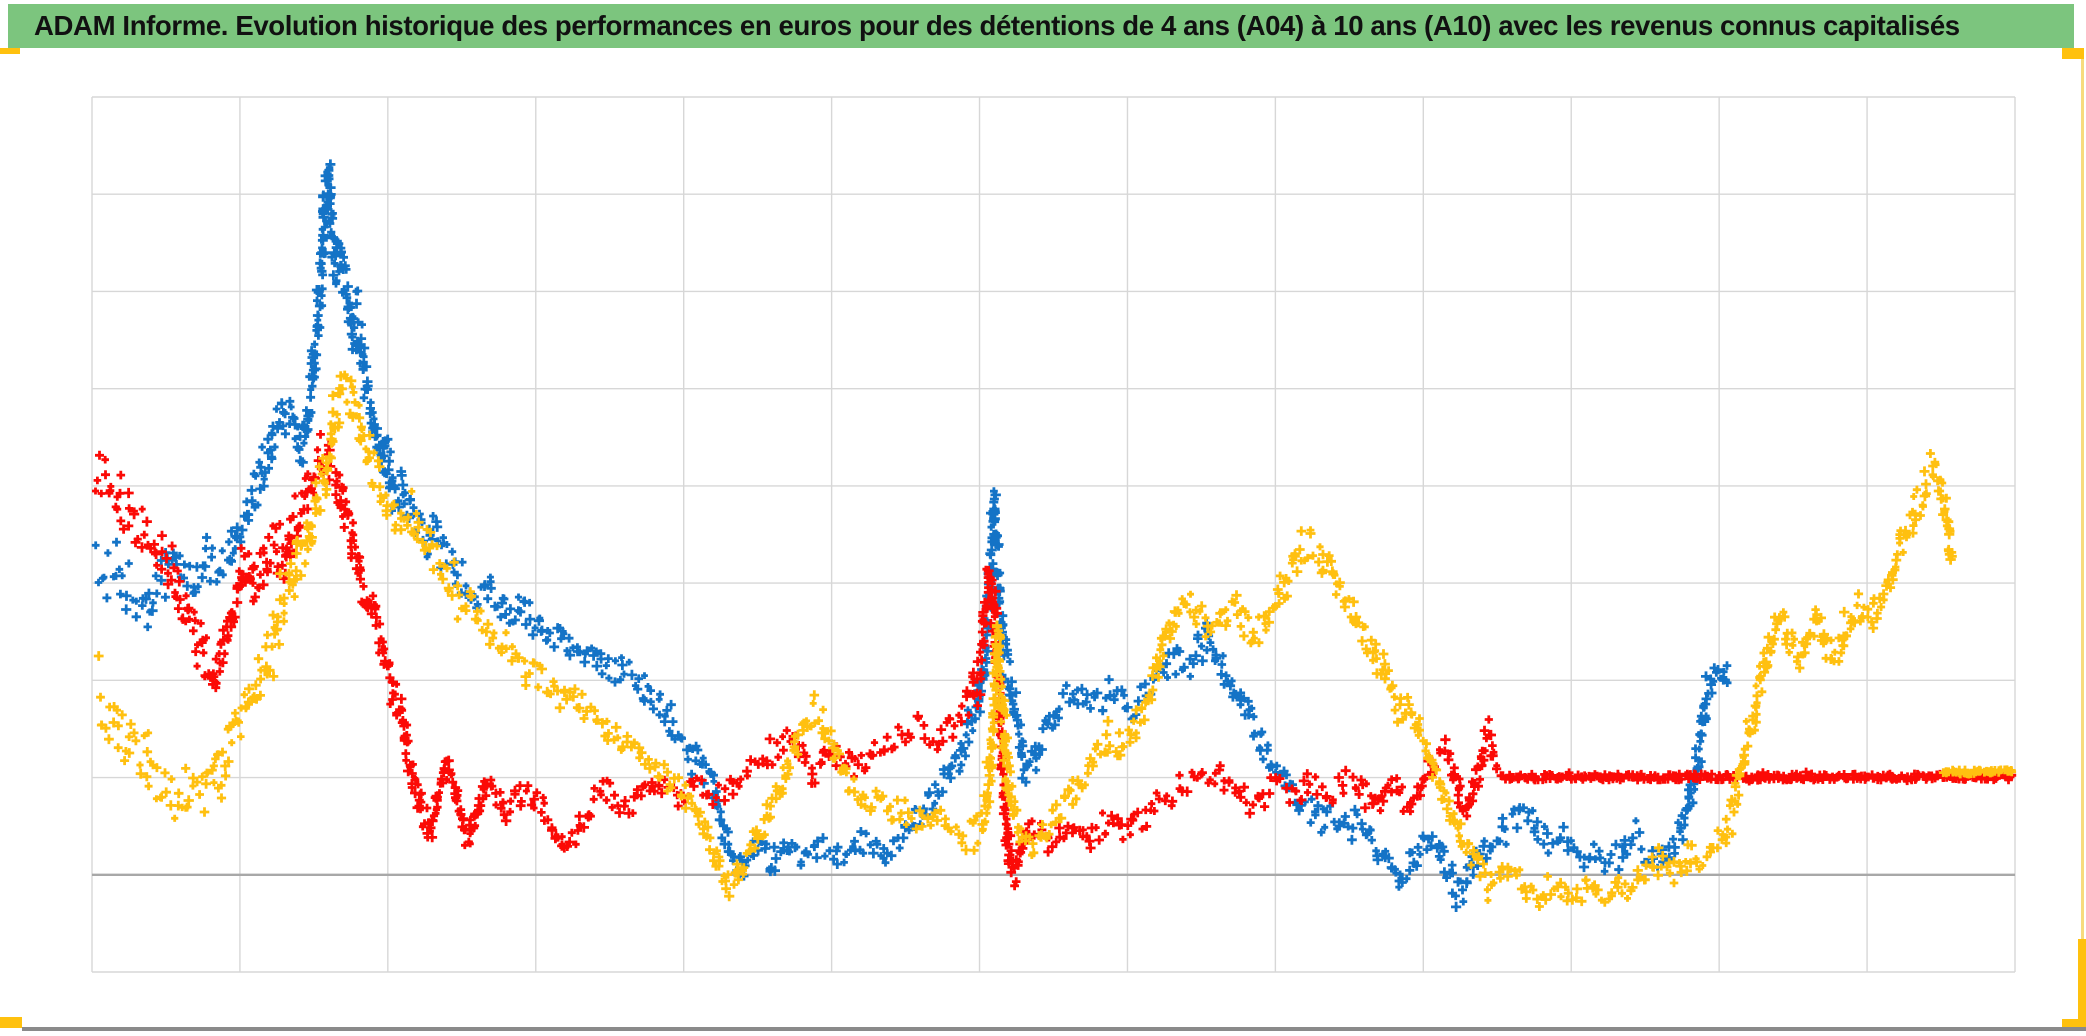 This screenshot has width=2086, height=1036. What do you see at coordinates (10, 51) in the screenshot?
I see `accent-top-left` at bounding box center [10, 51].